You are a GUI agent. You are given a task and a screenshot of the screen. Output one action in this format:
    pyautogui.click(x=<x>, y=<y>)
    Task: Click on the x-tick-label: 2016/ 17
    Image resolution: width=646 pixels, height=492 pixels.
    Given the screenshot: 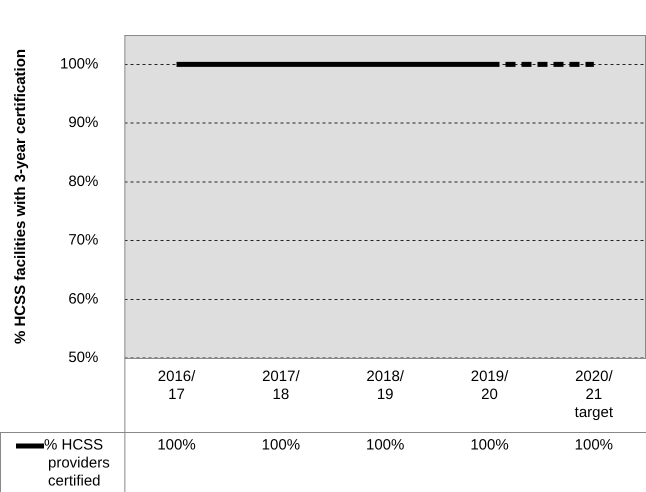 What is the action you would take?
    pyautogui.click(x=177, y=386)
    